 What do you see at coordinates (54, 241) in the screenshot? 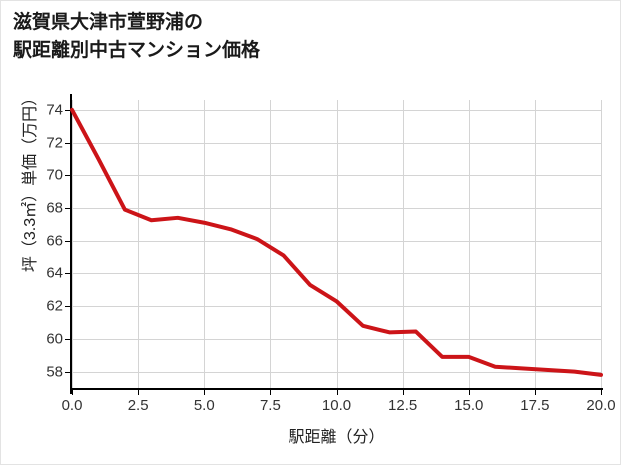
I see `y-tick-label: 66` at bounding box center [54, 241].